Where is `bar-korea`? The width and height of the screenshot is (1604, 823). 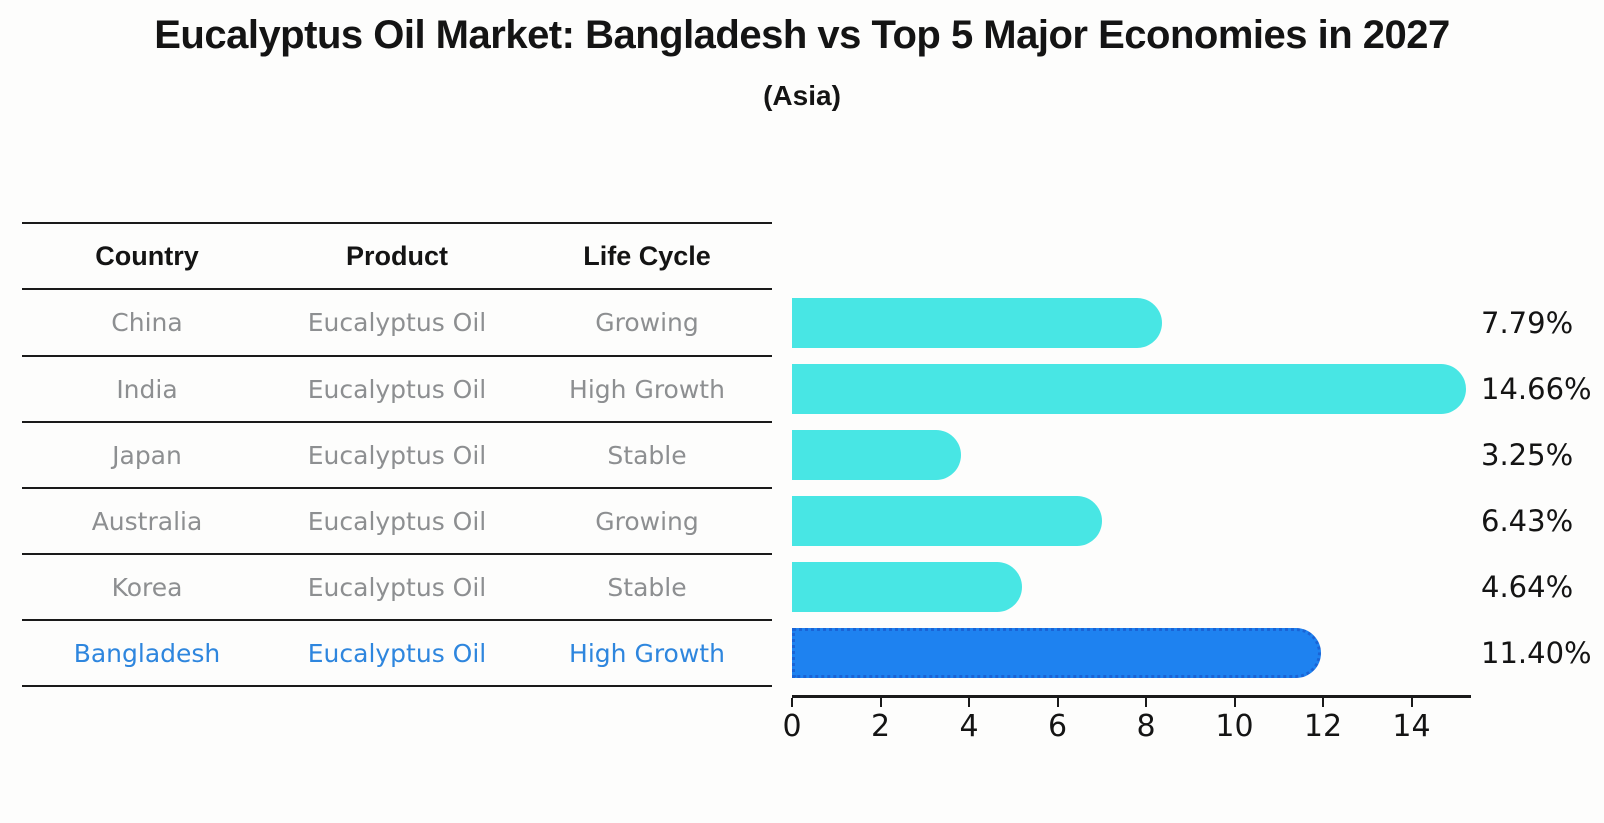
bar-korea is located at coordinates (907, 587).